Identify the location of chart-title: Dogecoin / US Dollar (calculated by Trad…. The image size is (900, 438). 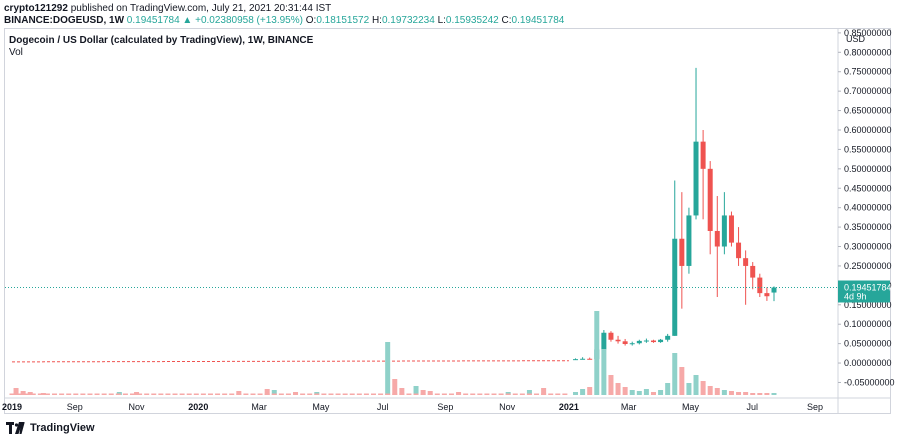
(161, 40).